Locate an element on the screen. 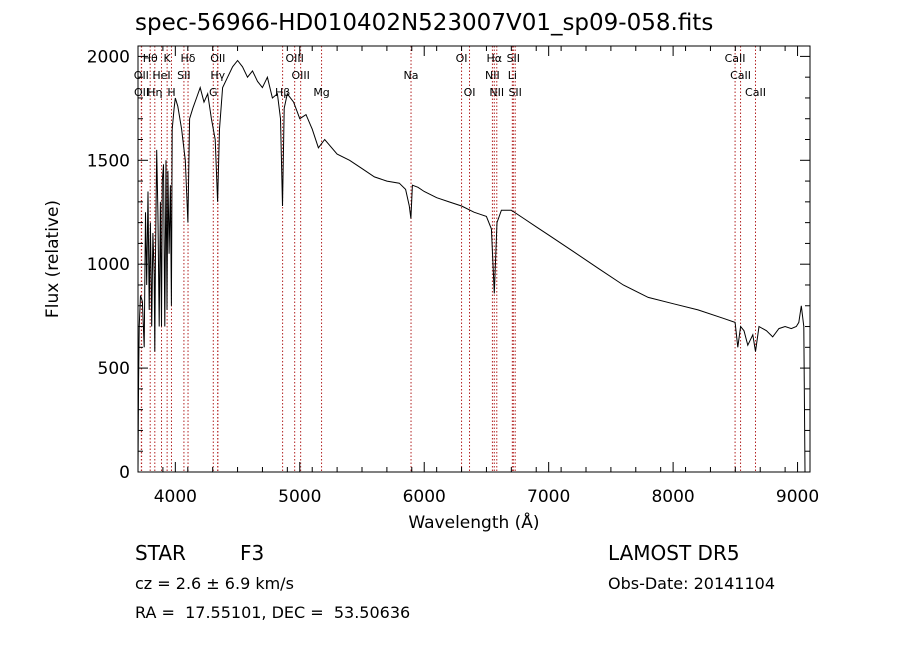  y-tick-label: 1000 is located at coordinates (108, 265).